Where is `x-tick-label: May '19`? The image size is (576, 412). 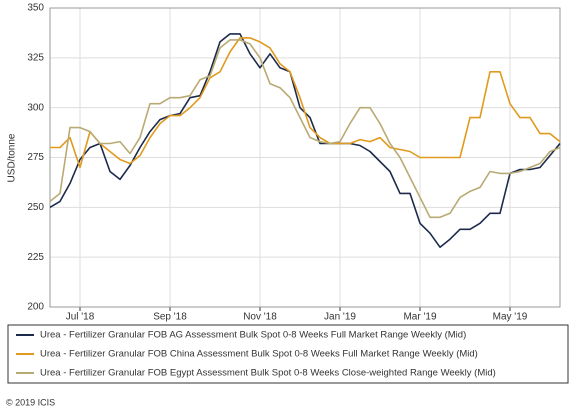 x-tick-label: May '19 is located at coordinates (510, 317).